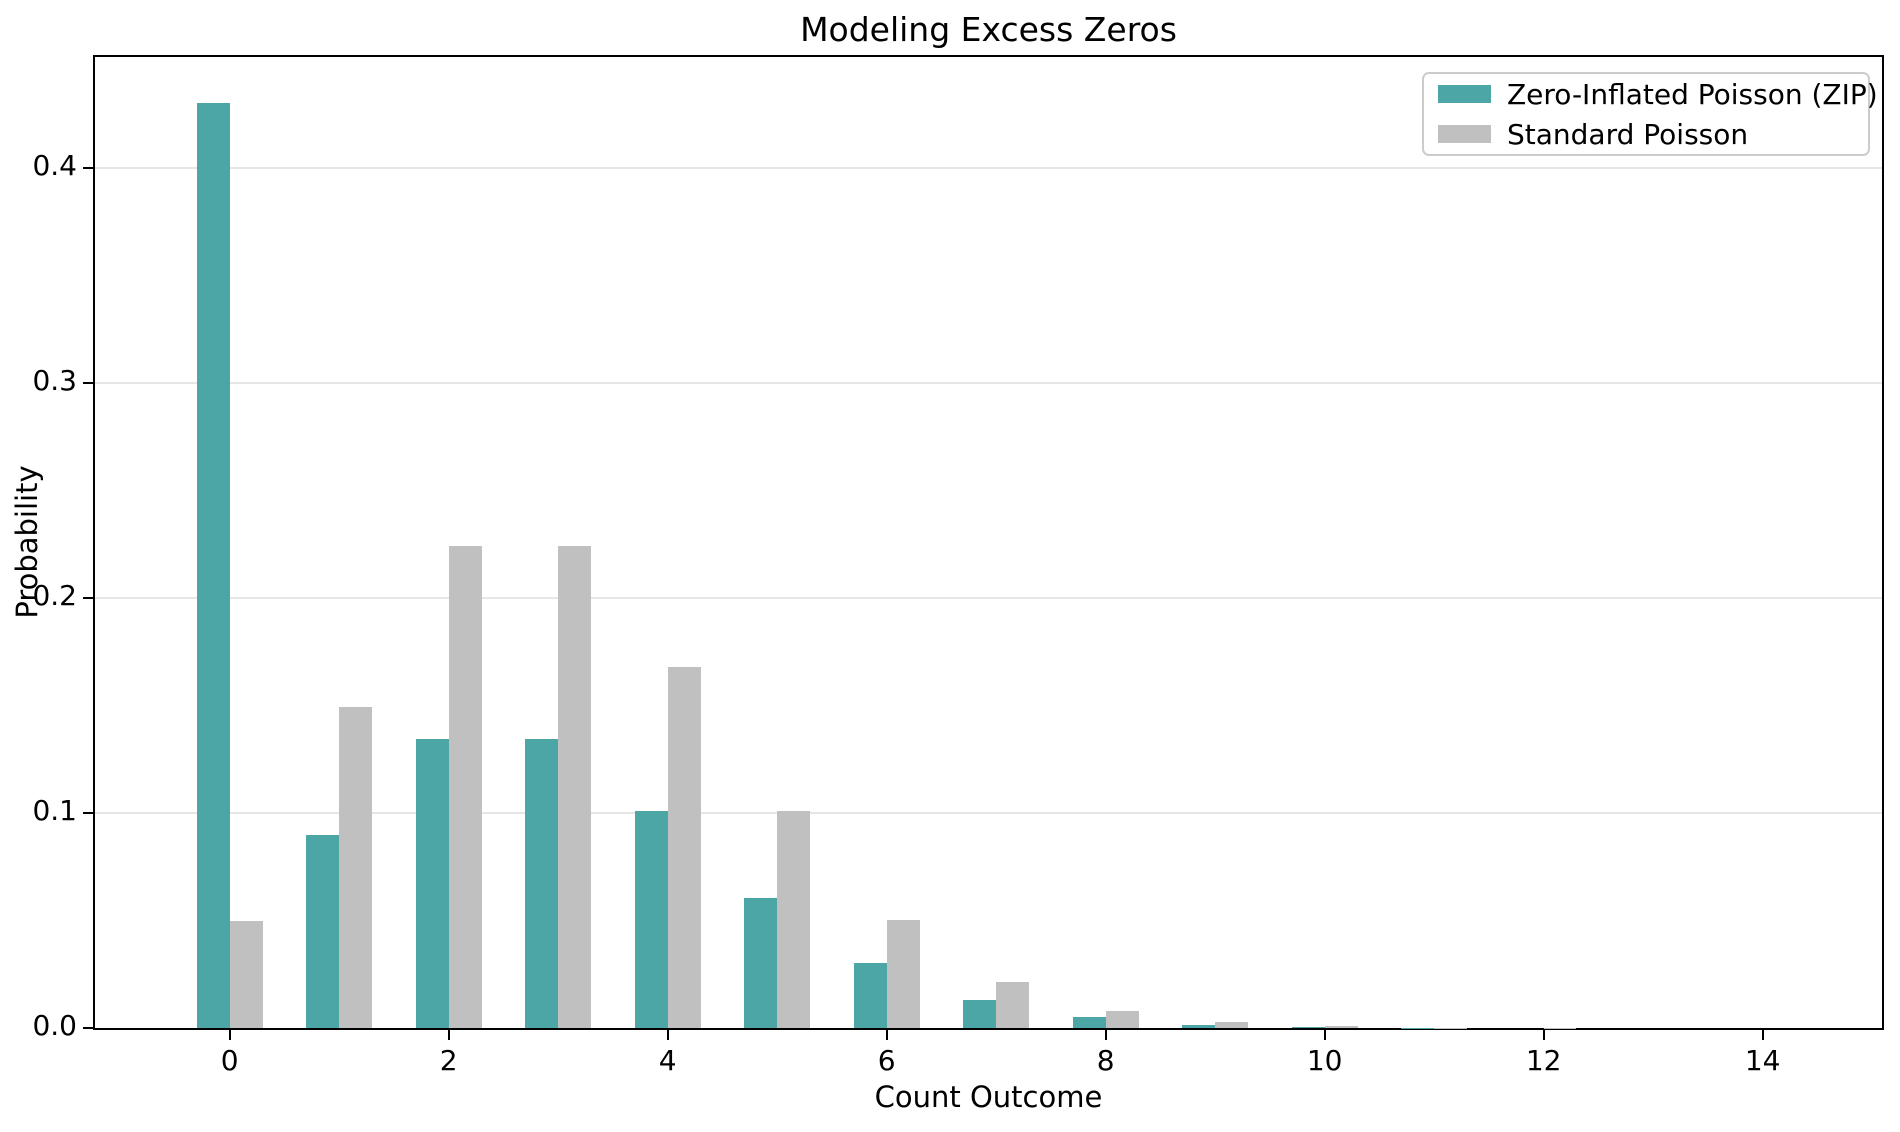 This screenshot has width=1900, height=1132. What do you see at coordinates (54, 1025) in the screenshot?
I see `y-tick-label-0.0: 0.0` at bounding box center [54, 1025].